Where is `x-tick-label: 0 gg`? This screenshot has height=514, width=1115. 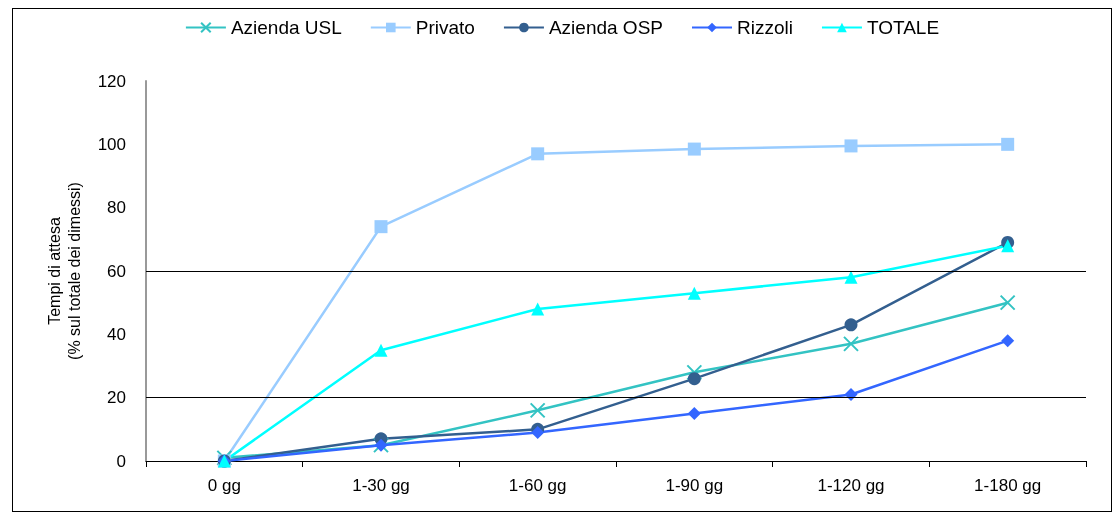
x-tick-label: 0 gg is located at coordinates (224, 485).